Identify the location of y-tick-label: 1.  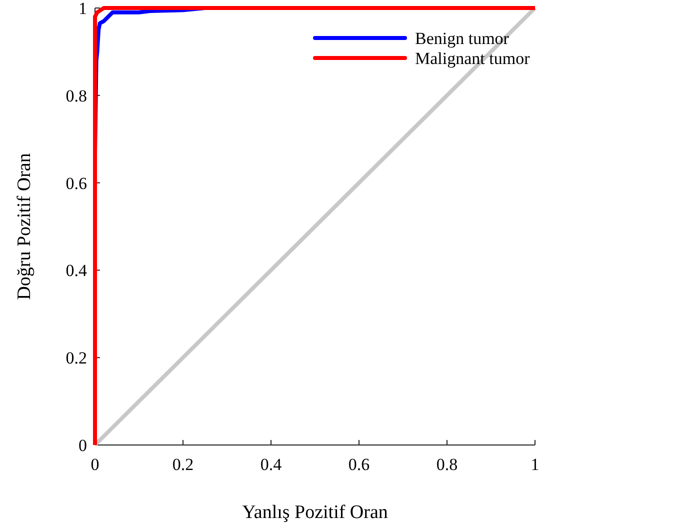
(82, 9).